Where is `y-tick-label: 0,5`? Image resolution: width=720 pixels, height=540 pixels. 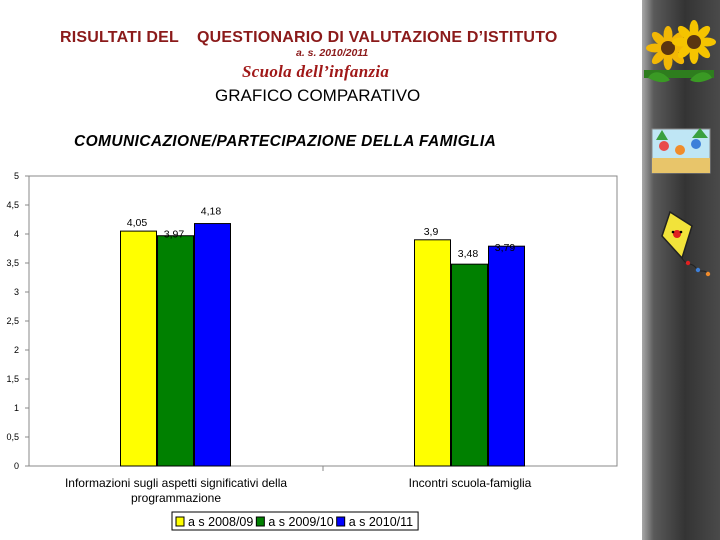
y-tick-label: 0,5 is located at coordinates (12, 437).